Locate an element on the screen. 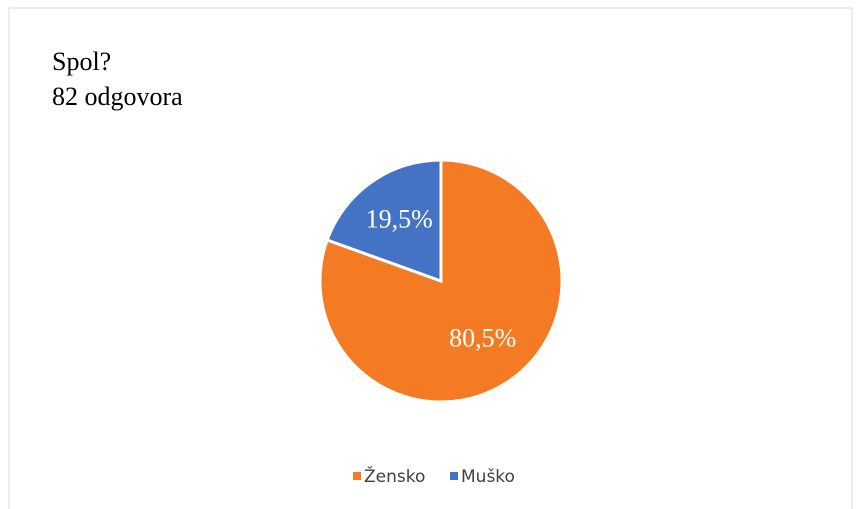 The height and width of the screenshot is (509, 862). legend-label: Žensko is located at coordinates (394, 476).